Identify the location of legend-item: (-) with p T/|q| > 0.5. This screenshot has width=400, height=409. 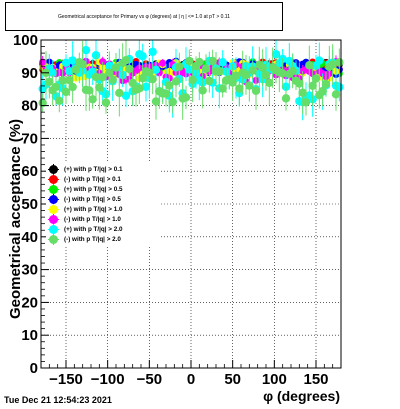
(83, 199).